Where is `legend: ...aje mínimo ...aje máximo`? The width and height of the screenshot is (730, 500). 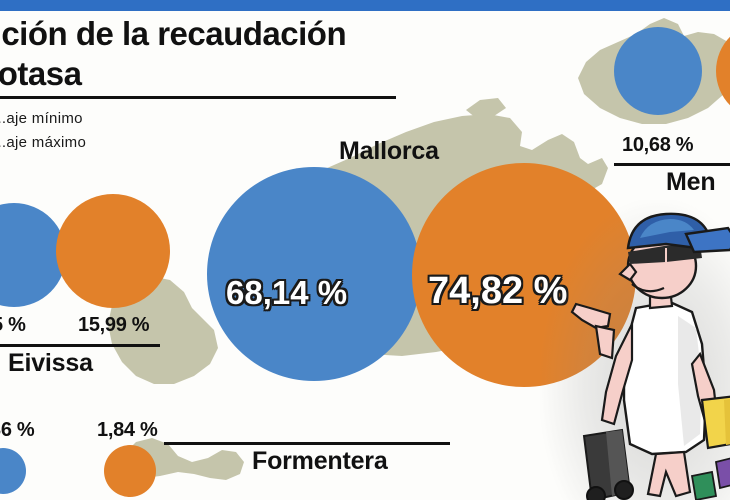 legend: ...aje mínimo ...aje máximo is located at coordinates (126, 130).